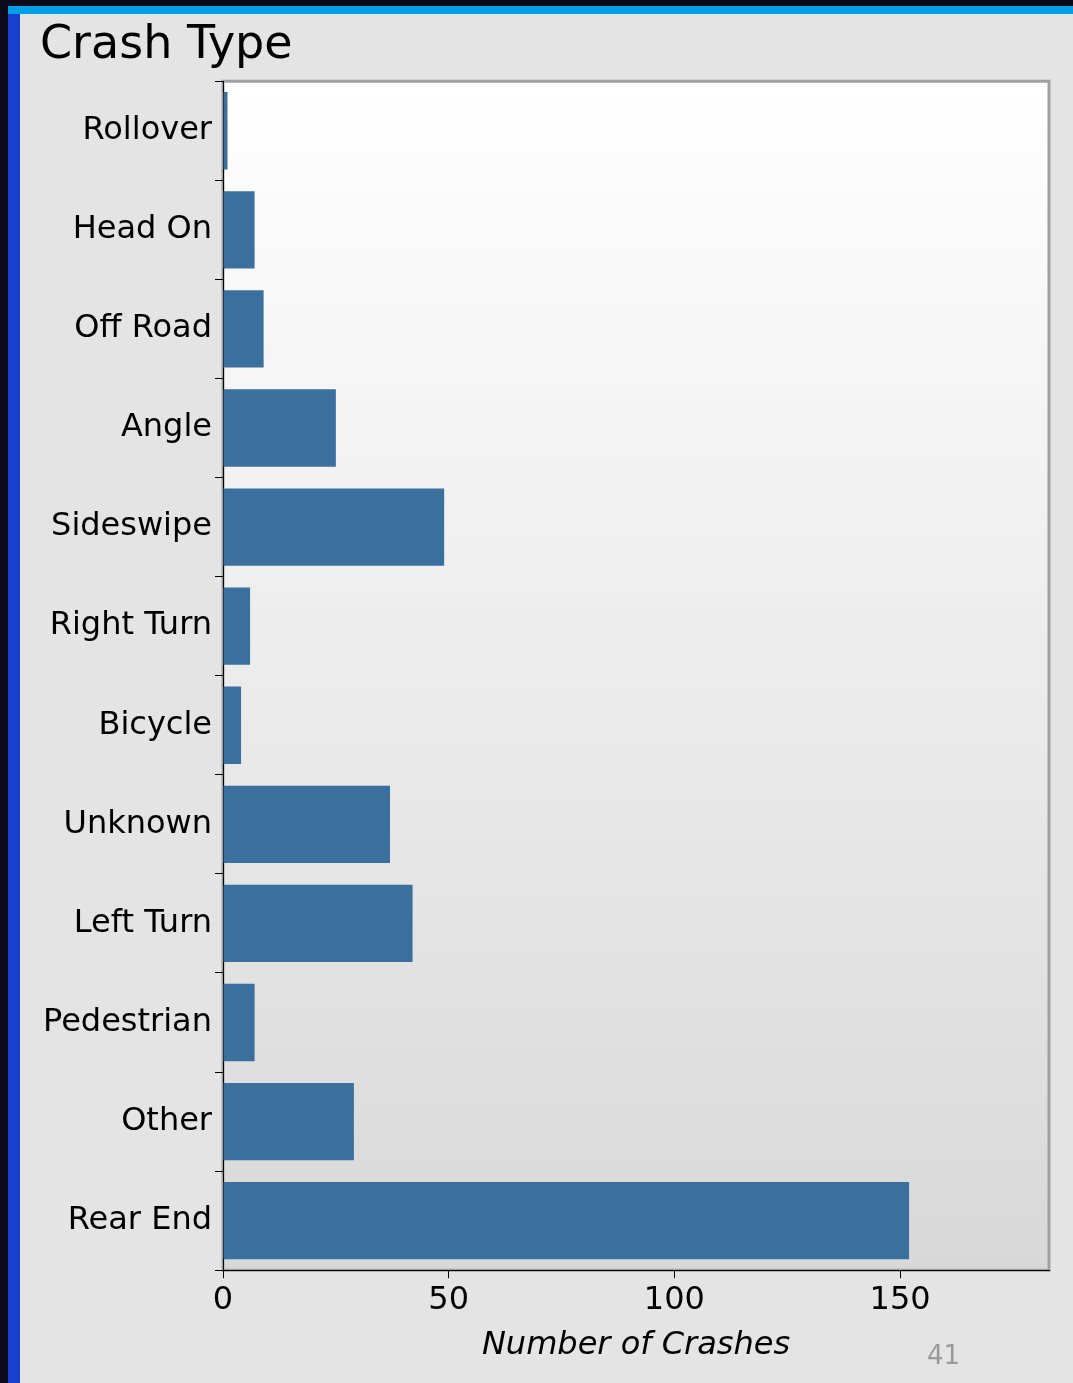 This screenshot has height=1383, width=1073. Describe the element at coordinates (674, 1297) in the screenshot. I see `x-tick-label: 100` at that location.